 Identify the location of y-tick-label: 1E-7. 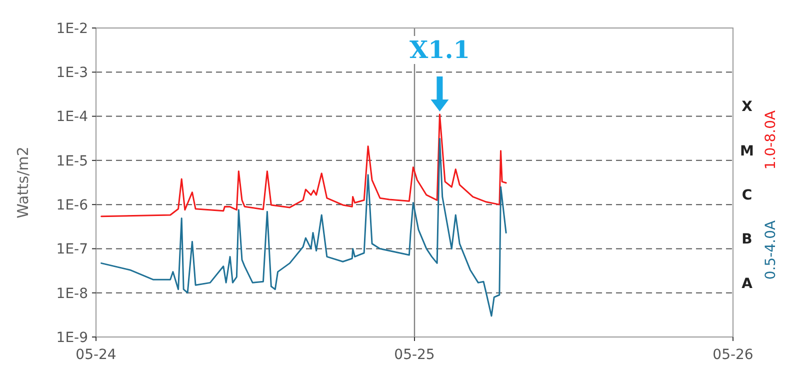
(72, 250).